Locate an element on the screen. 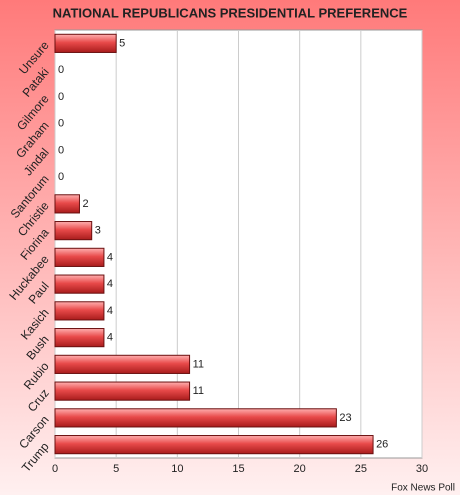  x-tick-label: 25 is located at coordinates (361, 469).